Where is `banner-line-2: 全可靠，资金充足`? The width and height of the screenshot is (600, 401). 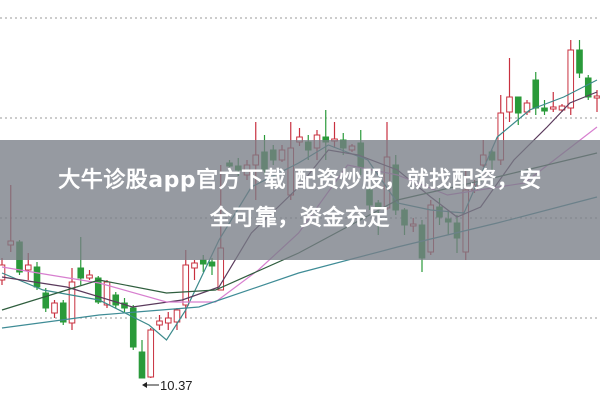
banner-line-2: 全可靠，资金充足 is located at coordinates (299, 218).